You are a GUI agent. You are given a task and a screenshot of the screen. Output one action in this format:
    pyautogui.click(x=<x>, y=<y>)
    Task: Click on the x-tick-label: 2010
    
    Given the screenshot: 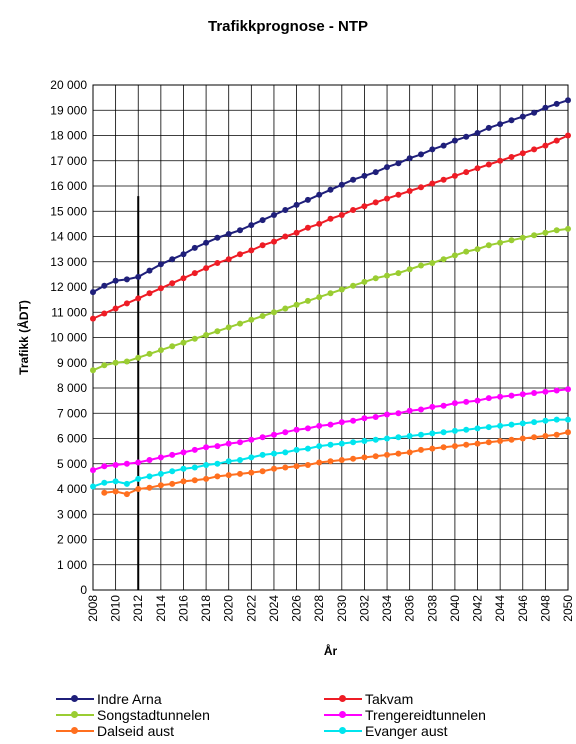 What is the action you would take?
    pyautogui.click(x=116, y=608)
    